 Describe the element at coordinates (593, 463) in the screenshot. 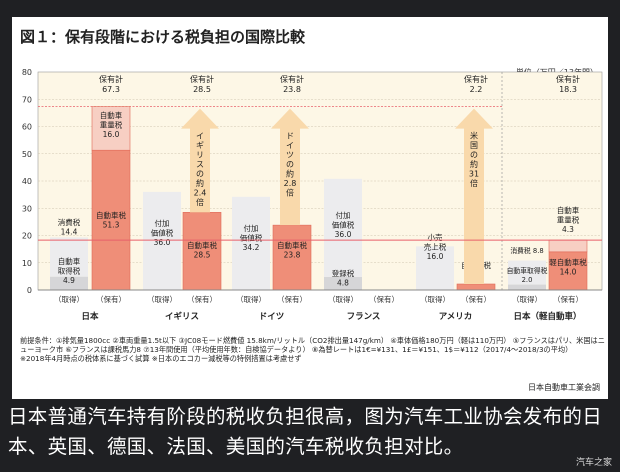

I see `watermark: 汽车之家` at that location.